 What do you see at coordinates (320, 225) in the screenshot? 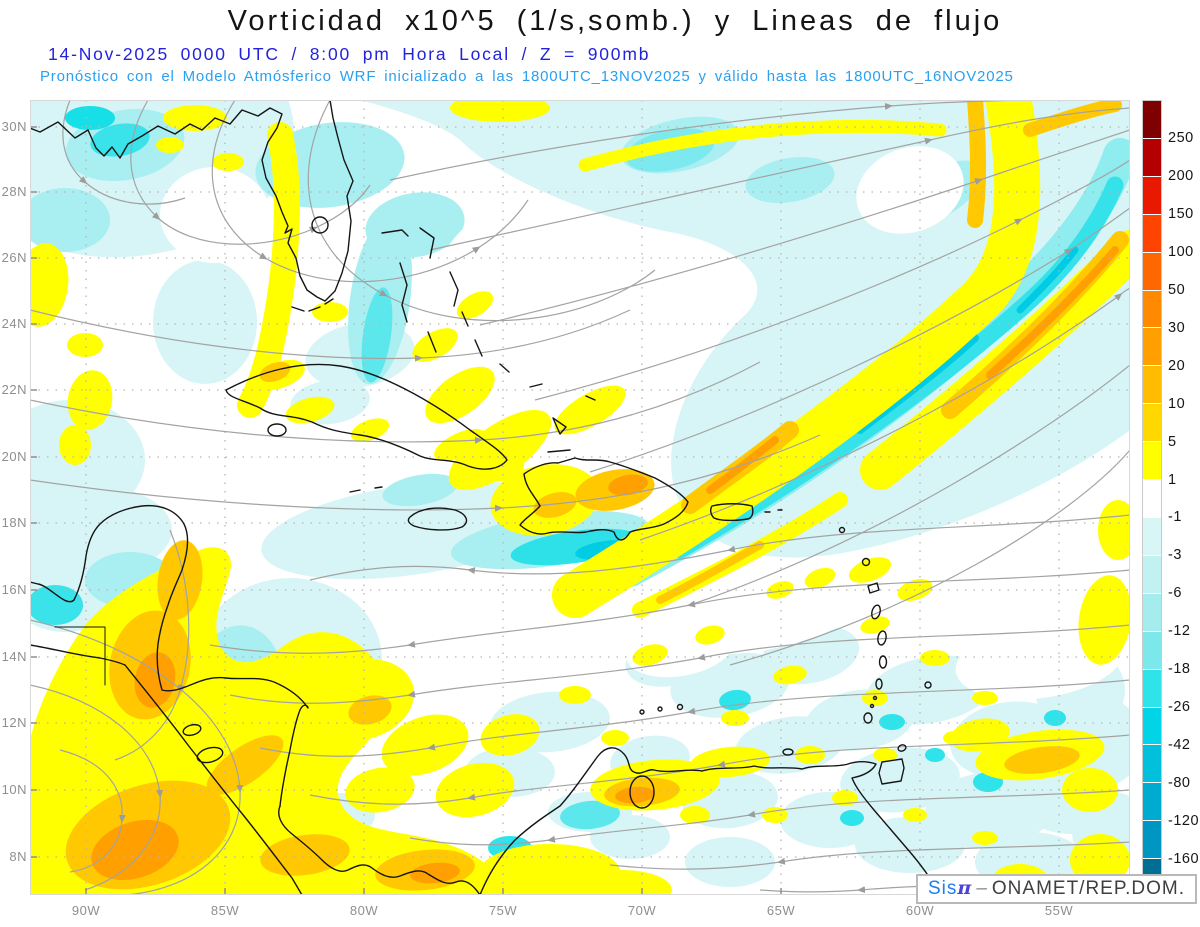
I see `lake-okeechobee` at bounding box center [320, 225].